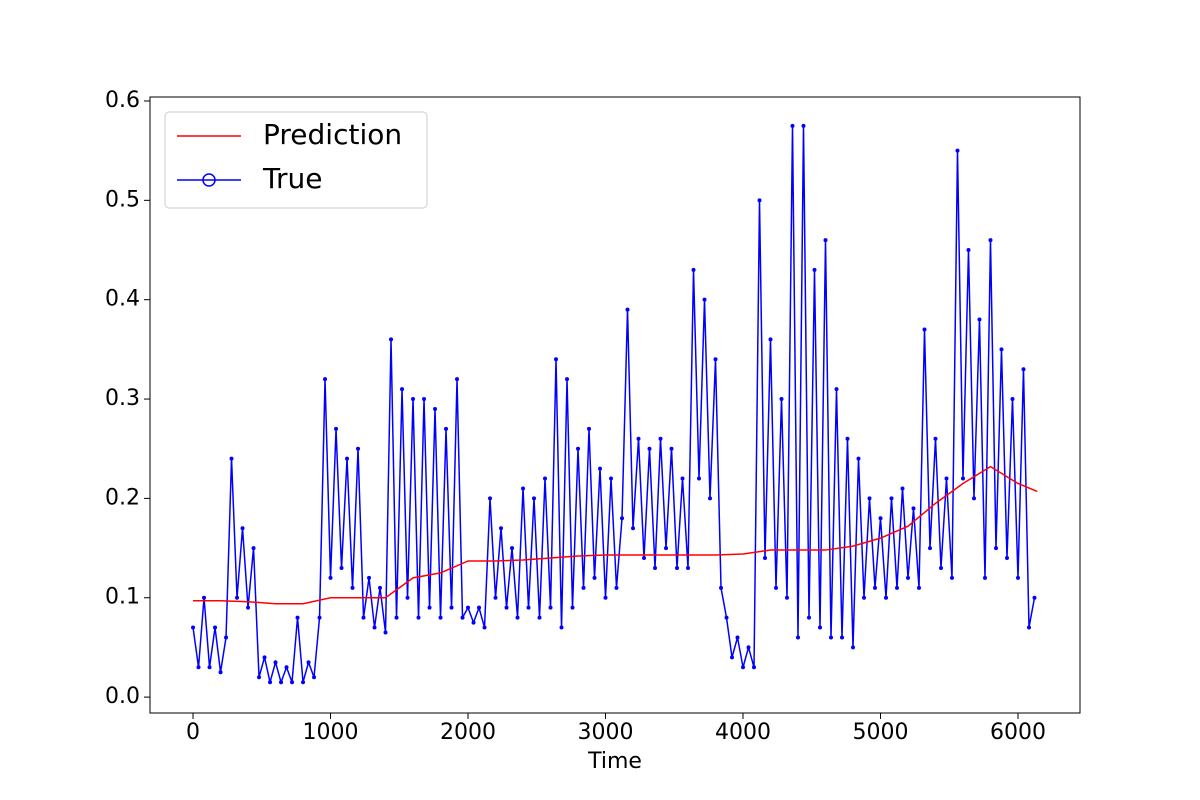  What do you see at coordinates (122, 597) in the screenshot?
I see `y-tick-label: 0.1` at bounding box center [122, 597].